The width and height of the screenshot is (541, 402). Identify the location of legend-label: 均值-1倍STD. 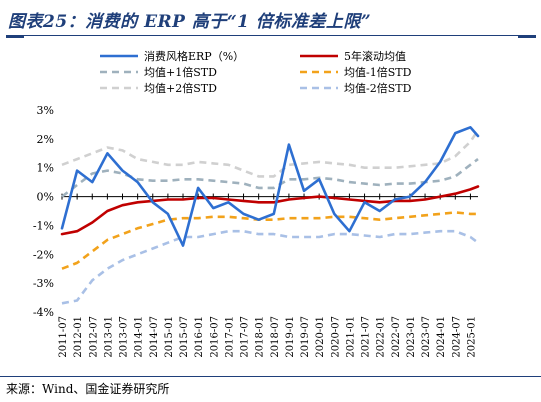
(378, 72).